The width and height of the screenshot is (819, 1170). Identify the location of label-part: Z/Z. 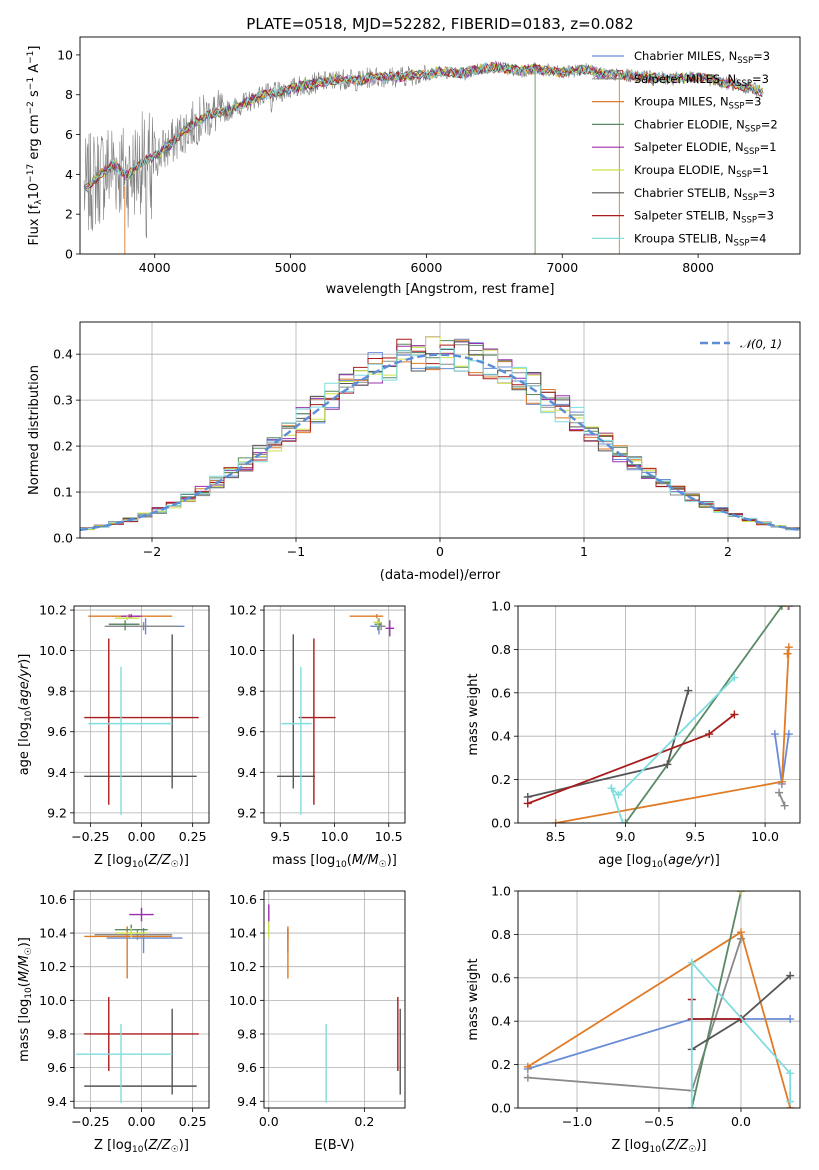
(160, 860).